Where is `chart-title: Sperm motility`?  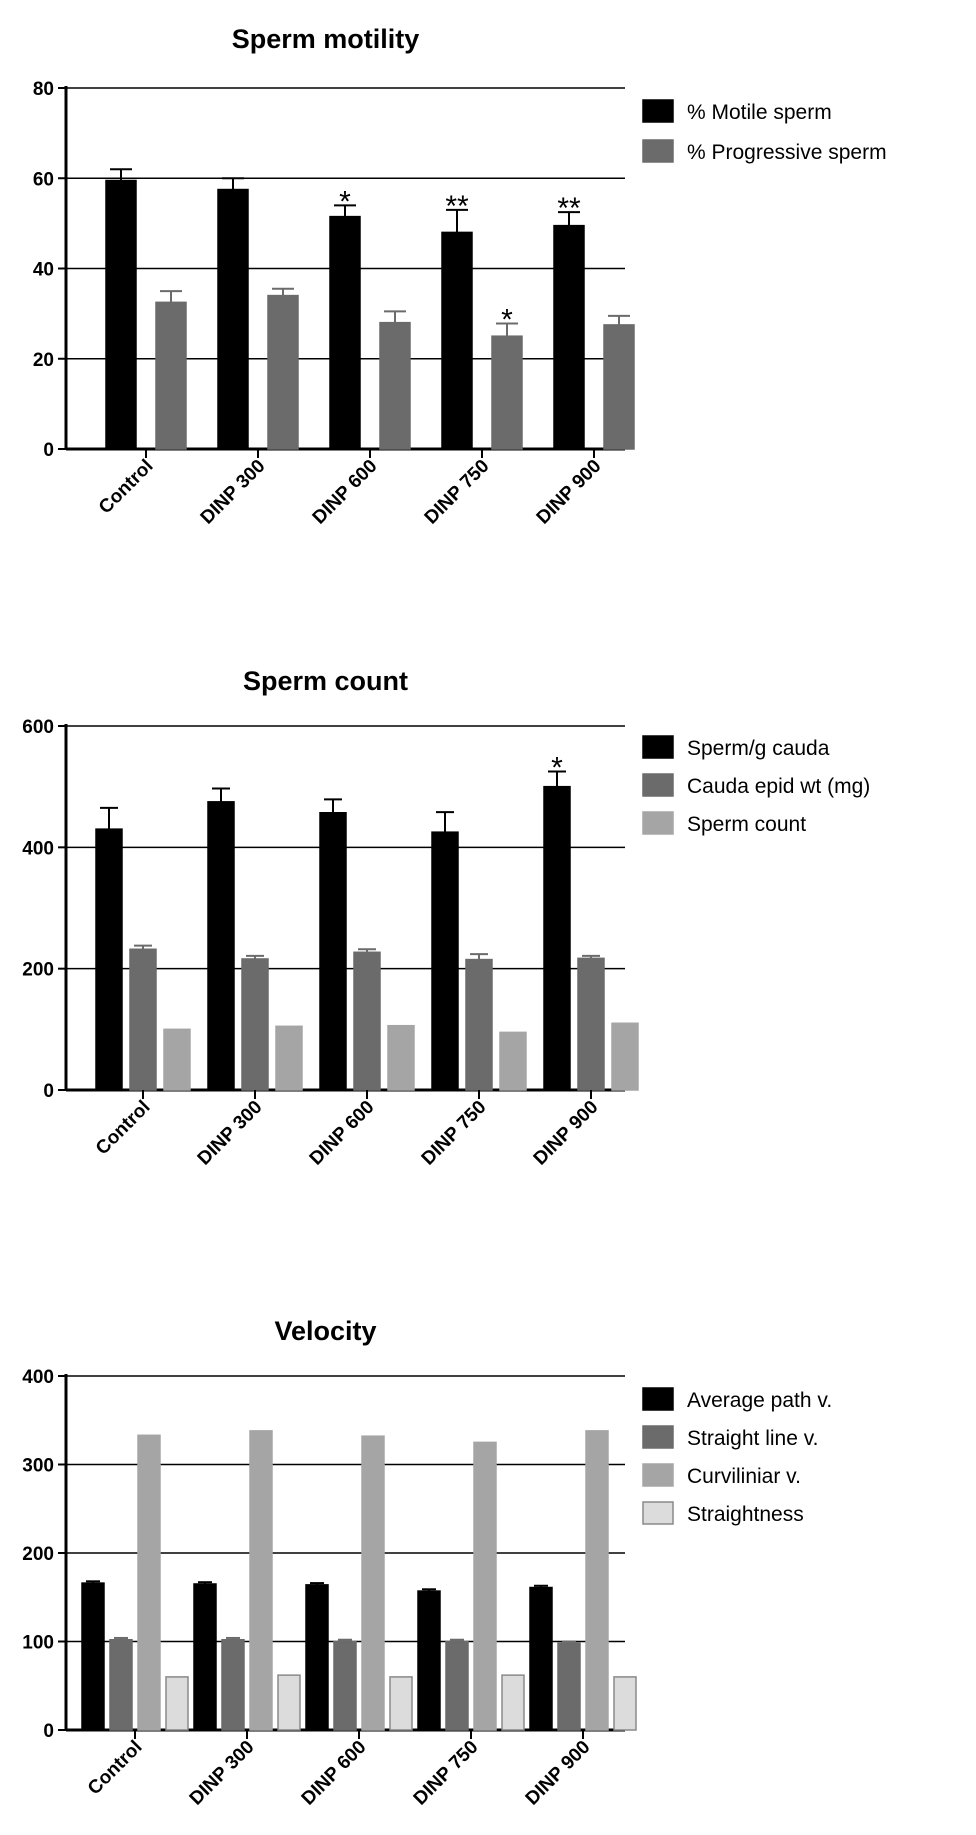 chart-title: Sperm motility is located at coordinates (326, 39).